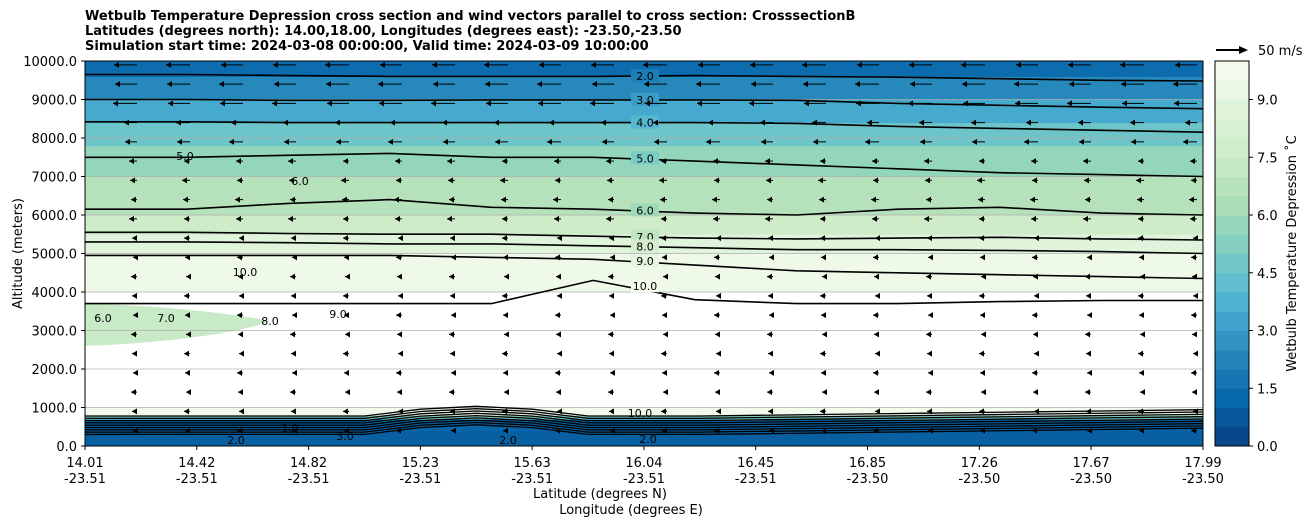  What do you see at coordinates (631, 510) in the screenshot?
I see `x-axis-label-2: Longitude (degrees E)` at bounding box center [631, 510].